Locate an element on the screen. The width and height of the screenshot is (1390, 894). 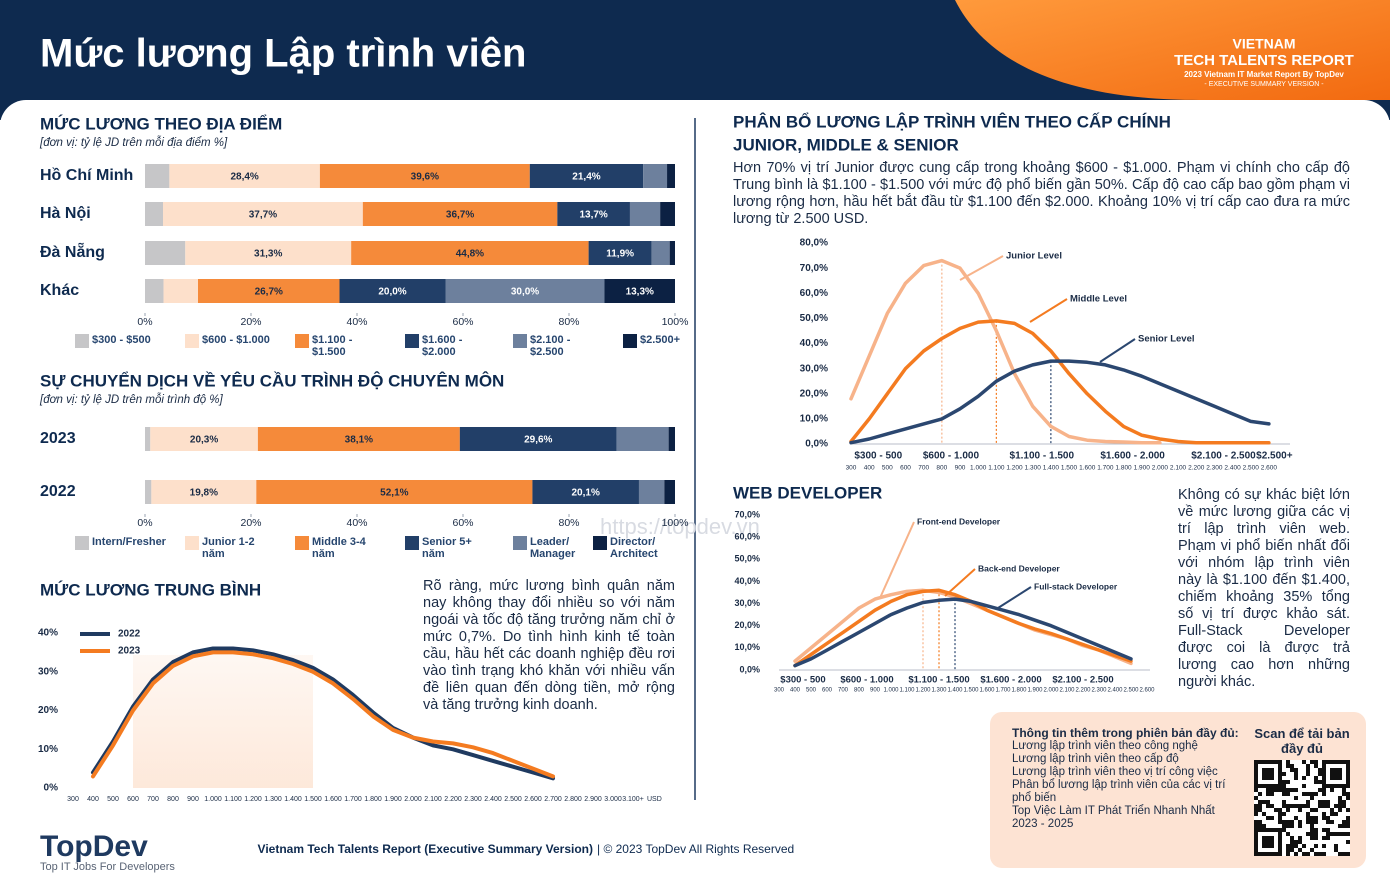
legend-label: 2022 is located at coordinates (129, 634).